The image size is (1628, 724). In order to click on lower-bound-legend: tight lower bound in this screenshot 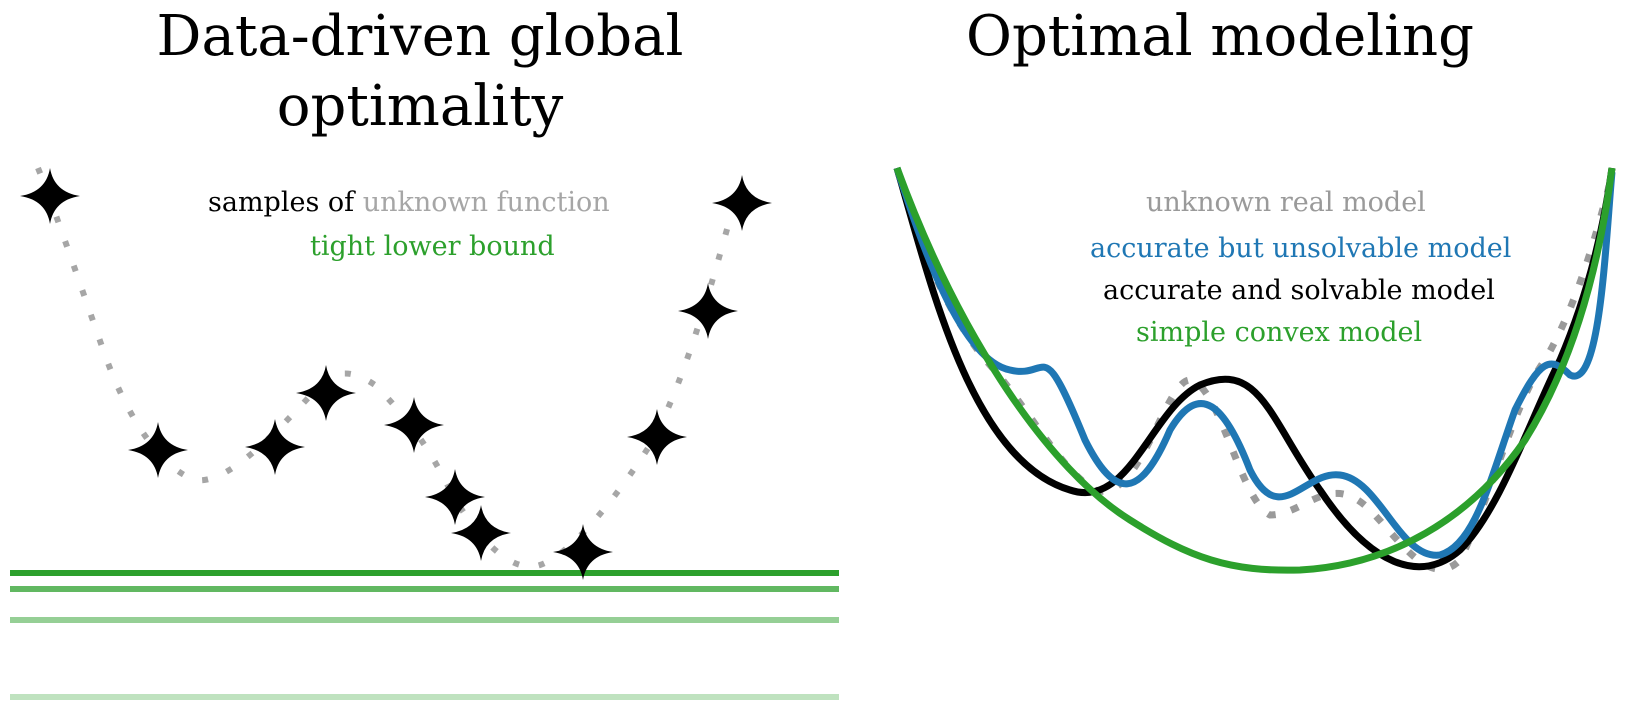, I will do `click(432, 246)`.